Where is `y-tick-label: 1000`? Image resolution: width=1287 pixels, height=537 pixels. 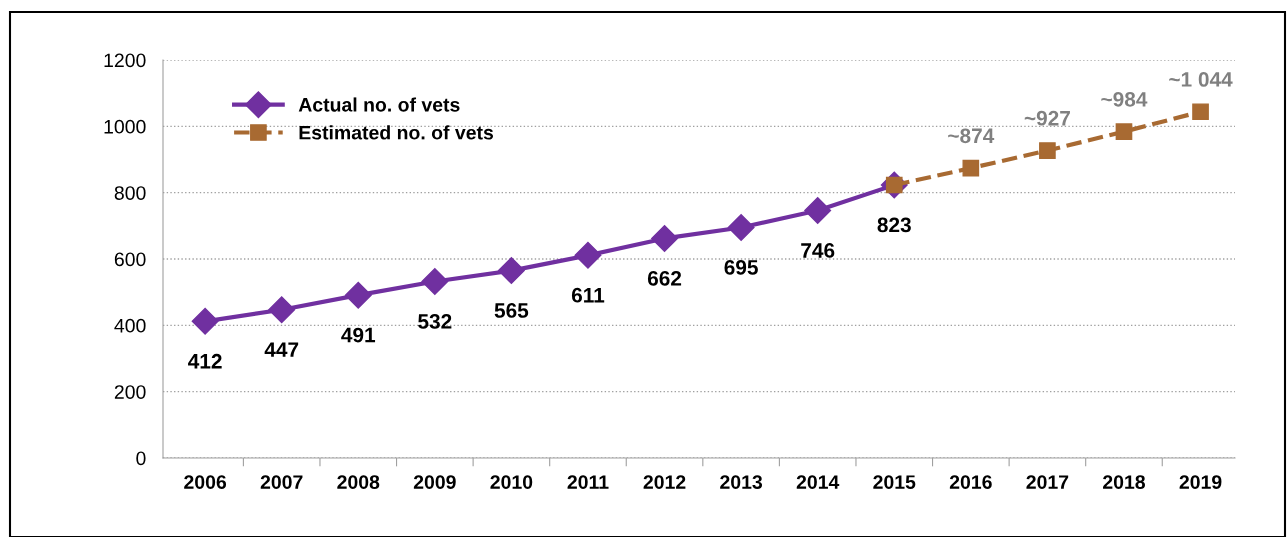 y-tick-label: 1000 is located at coordinates (125, 126).